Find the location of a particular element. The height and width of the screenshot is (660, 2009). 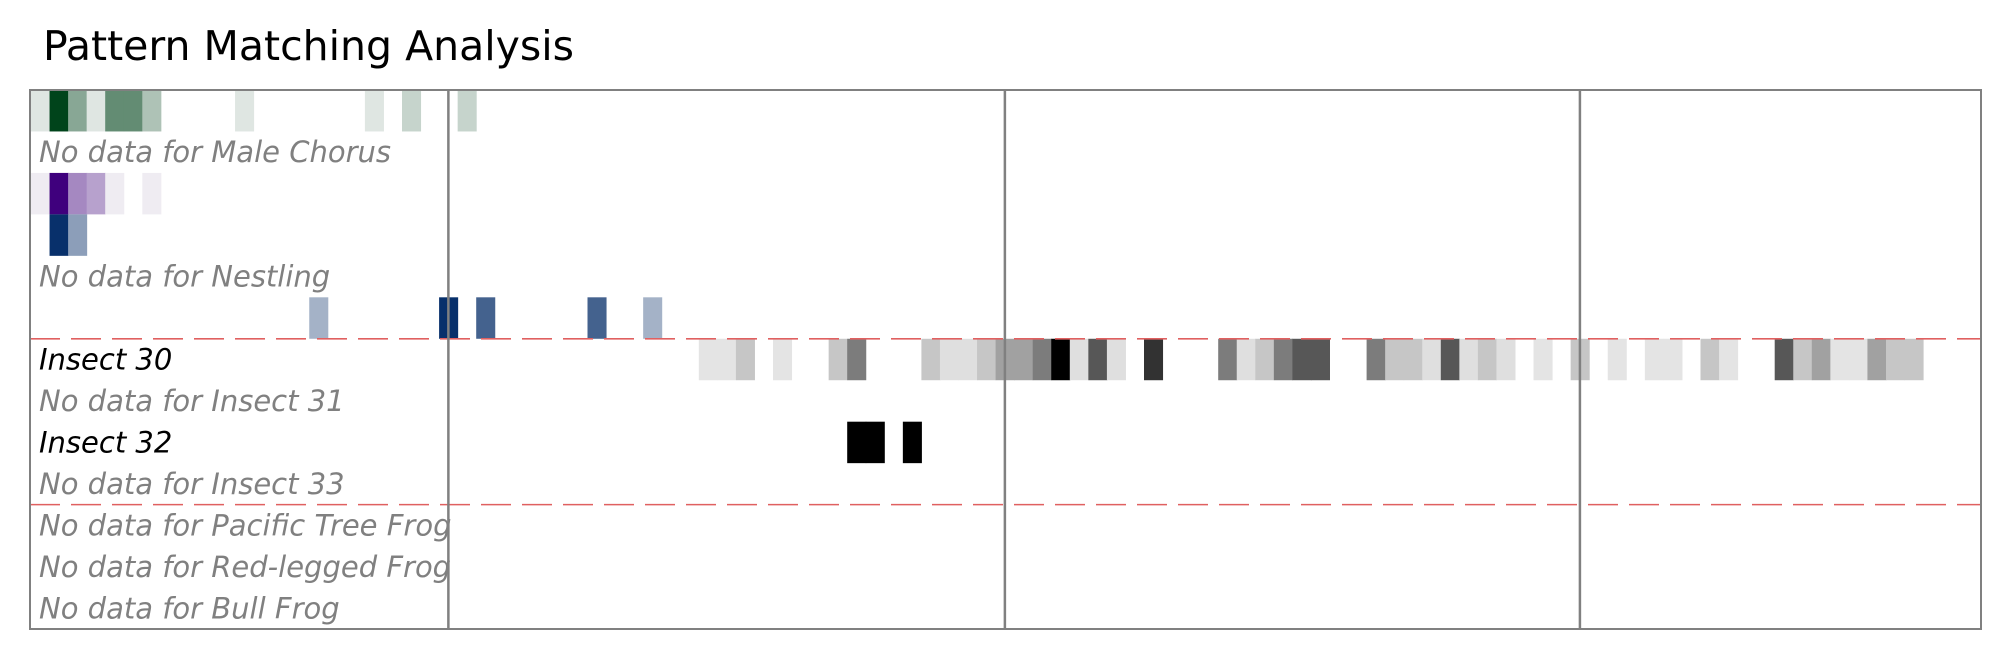

no-data-label: No data for Red-legged Frog is located at coordinates (245, 567).